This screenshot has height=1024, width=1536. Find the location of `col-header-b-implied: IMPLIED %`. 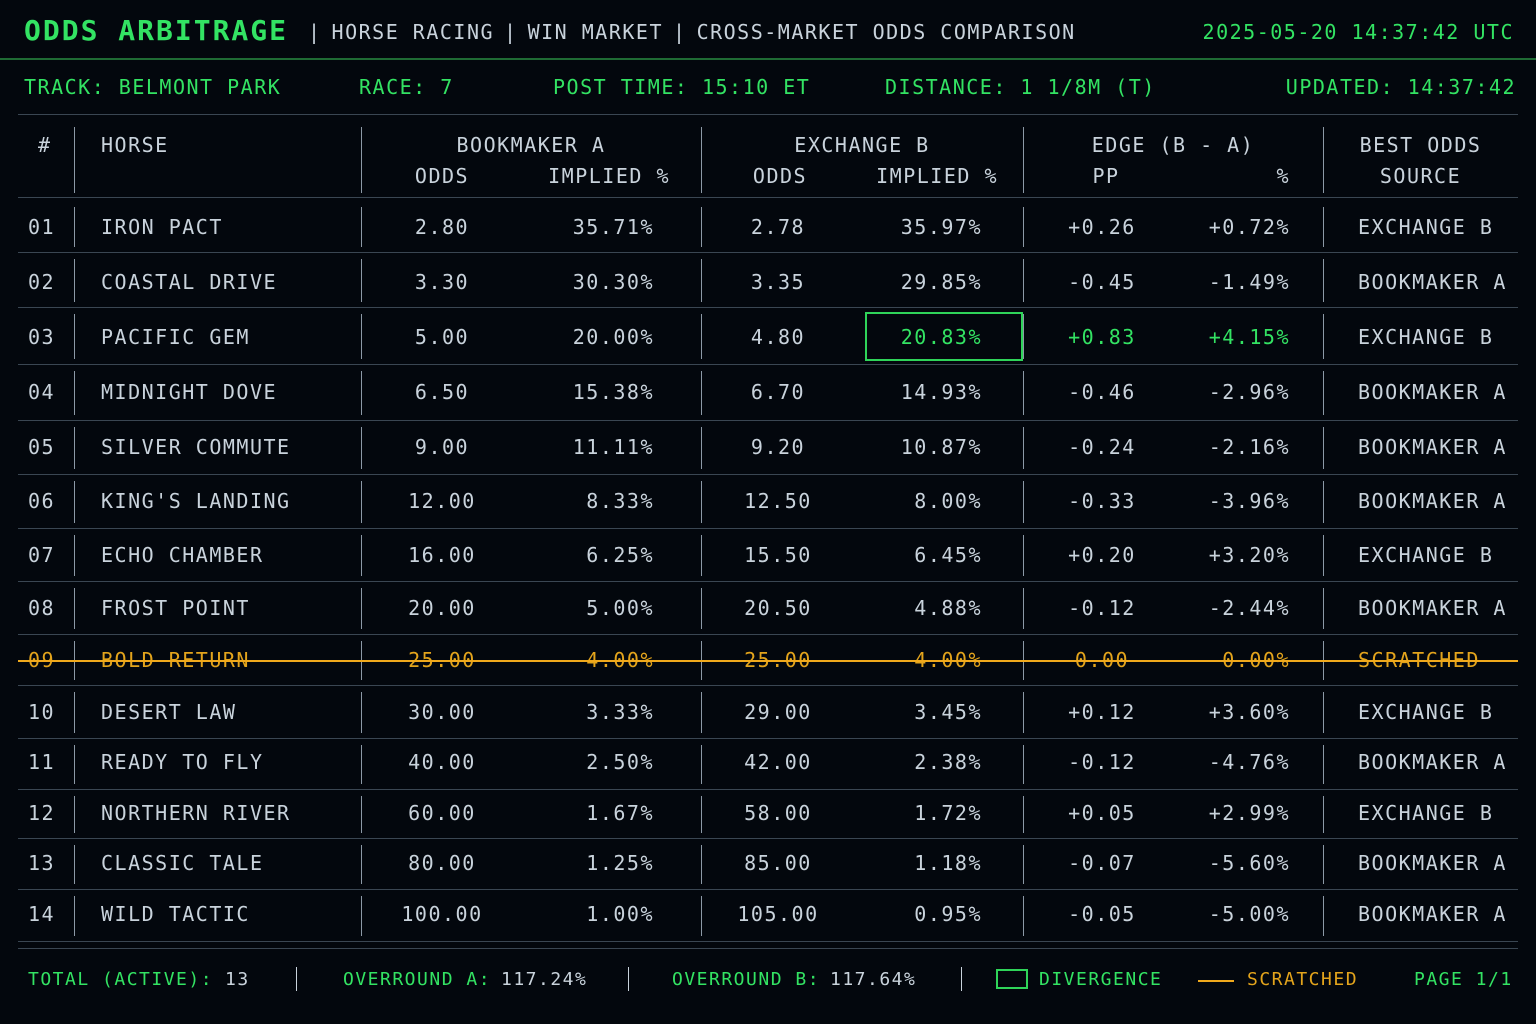

col-header-b-implied: IMPLIED % is located at coordinates (937, 176).